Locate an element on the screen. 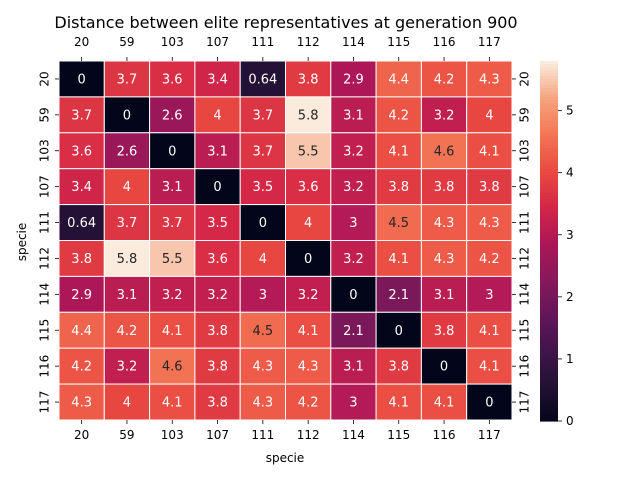  cell-value-label: 4.4 is located at coordinates (398, 79).